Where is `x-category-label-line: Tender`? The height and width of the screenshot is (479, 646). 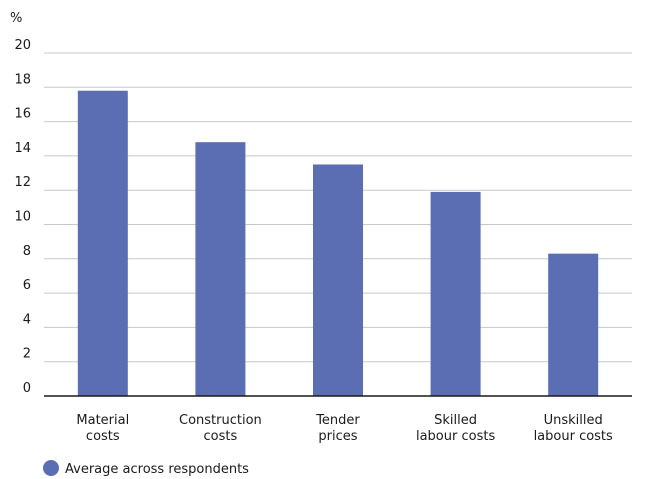 x-category-label-line: Tender is located at coordinates (337, 420).